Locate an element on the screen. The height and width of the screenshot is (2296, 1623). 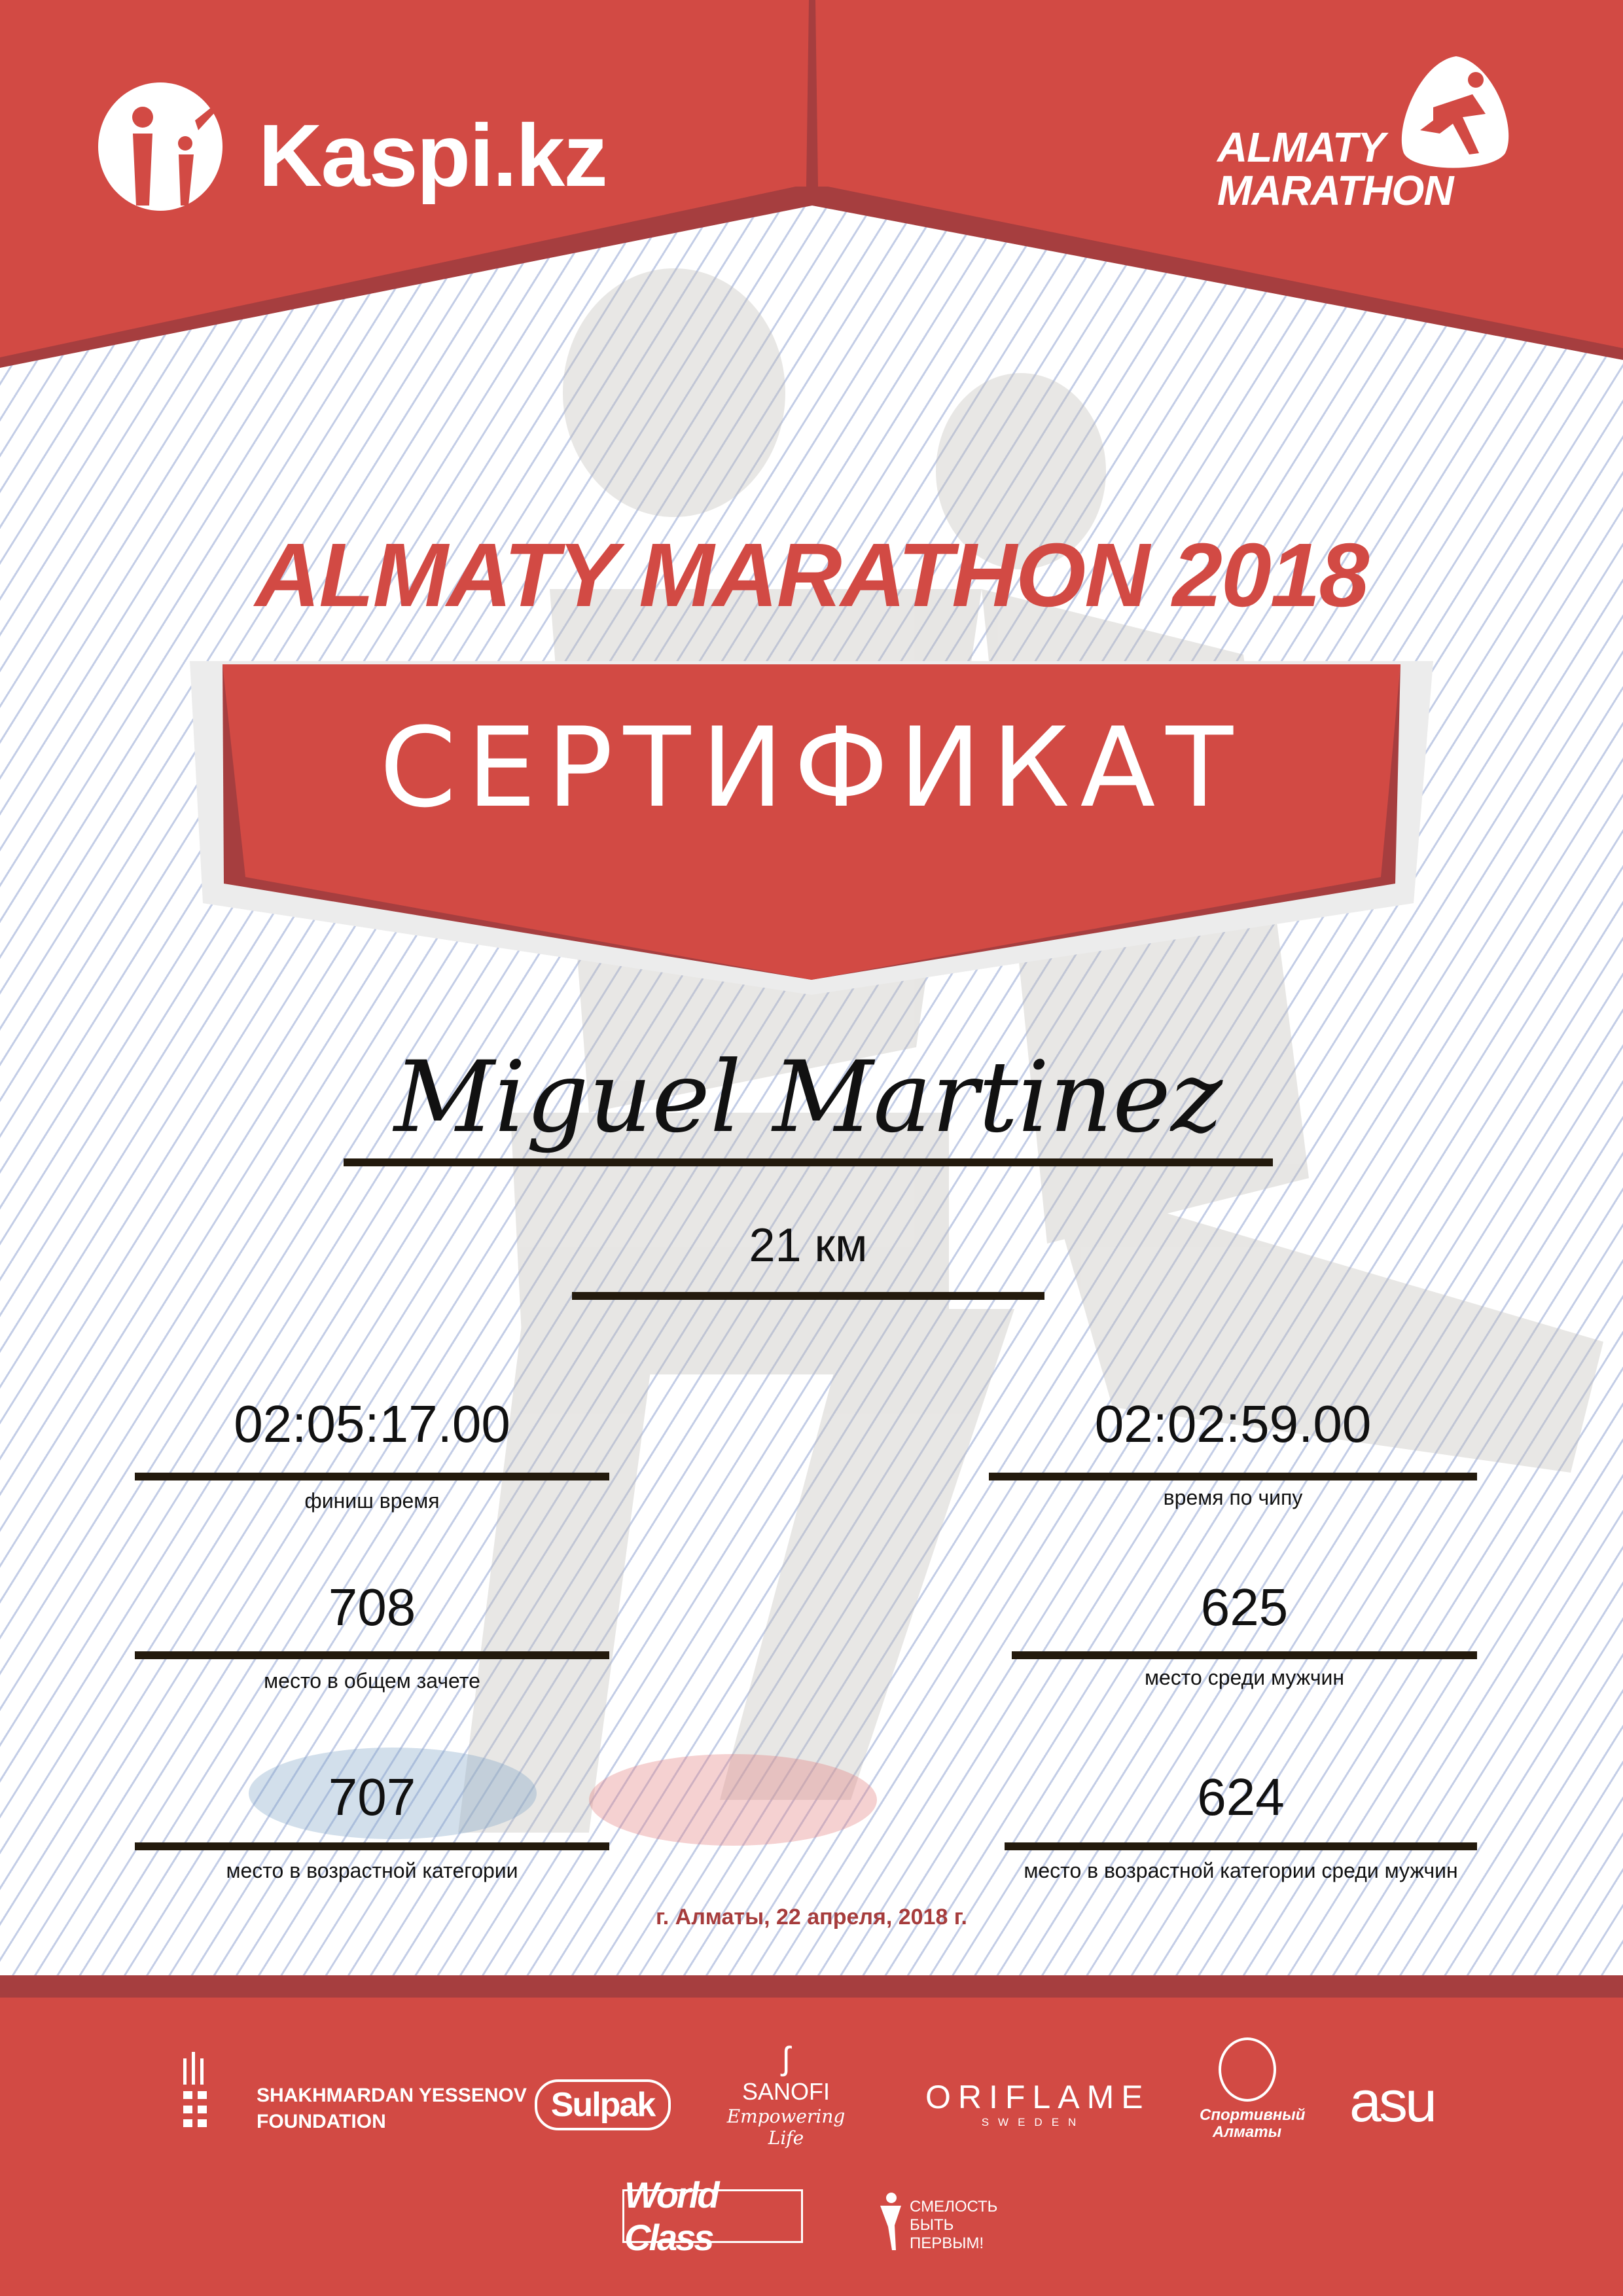
sport-almaty-logo: Спортивный Алматы is located at coordinates (1253, 2089).